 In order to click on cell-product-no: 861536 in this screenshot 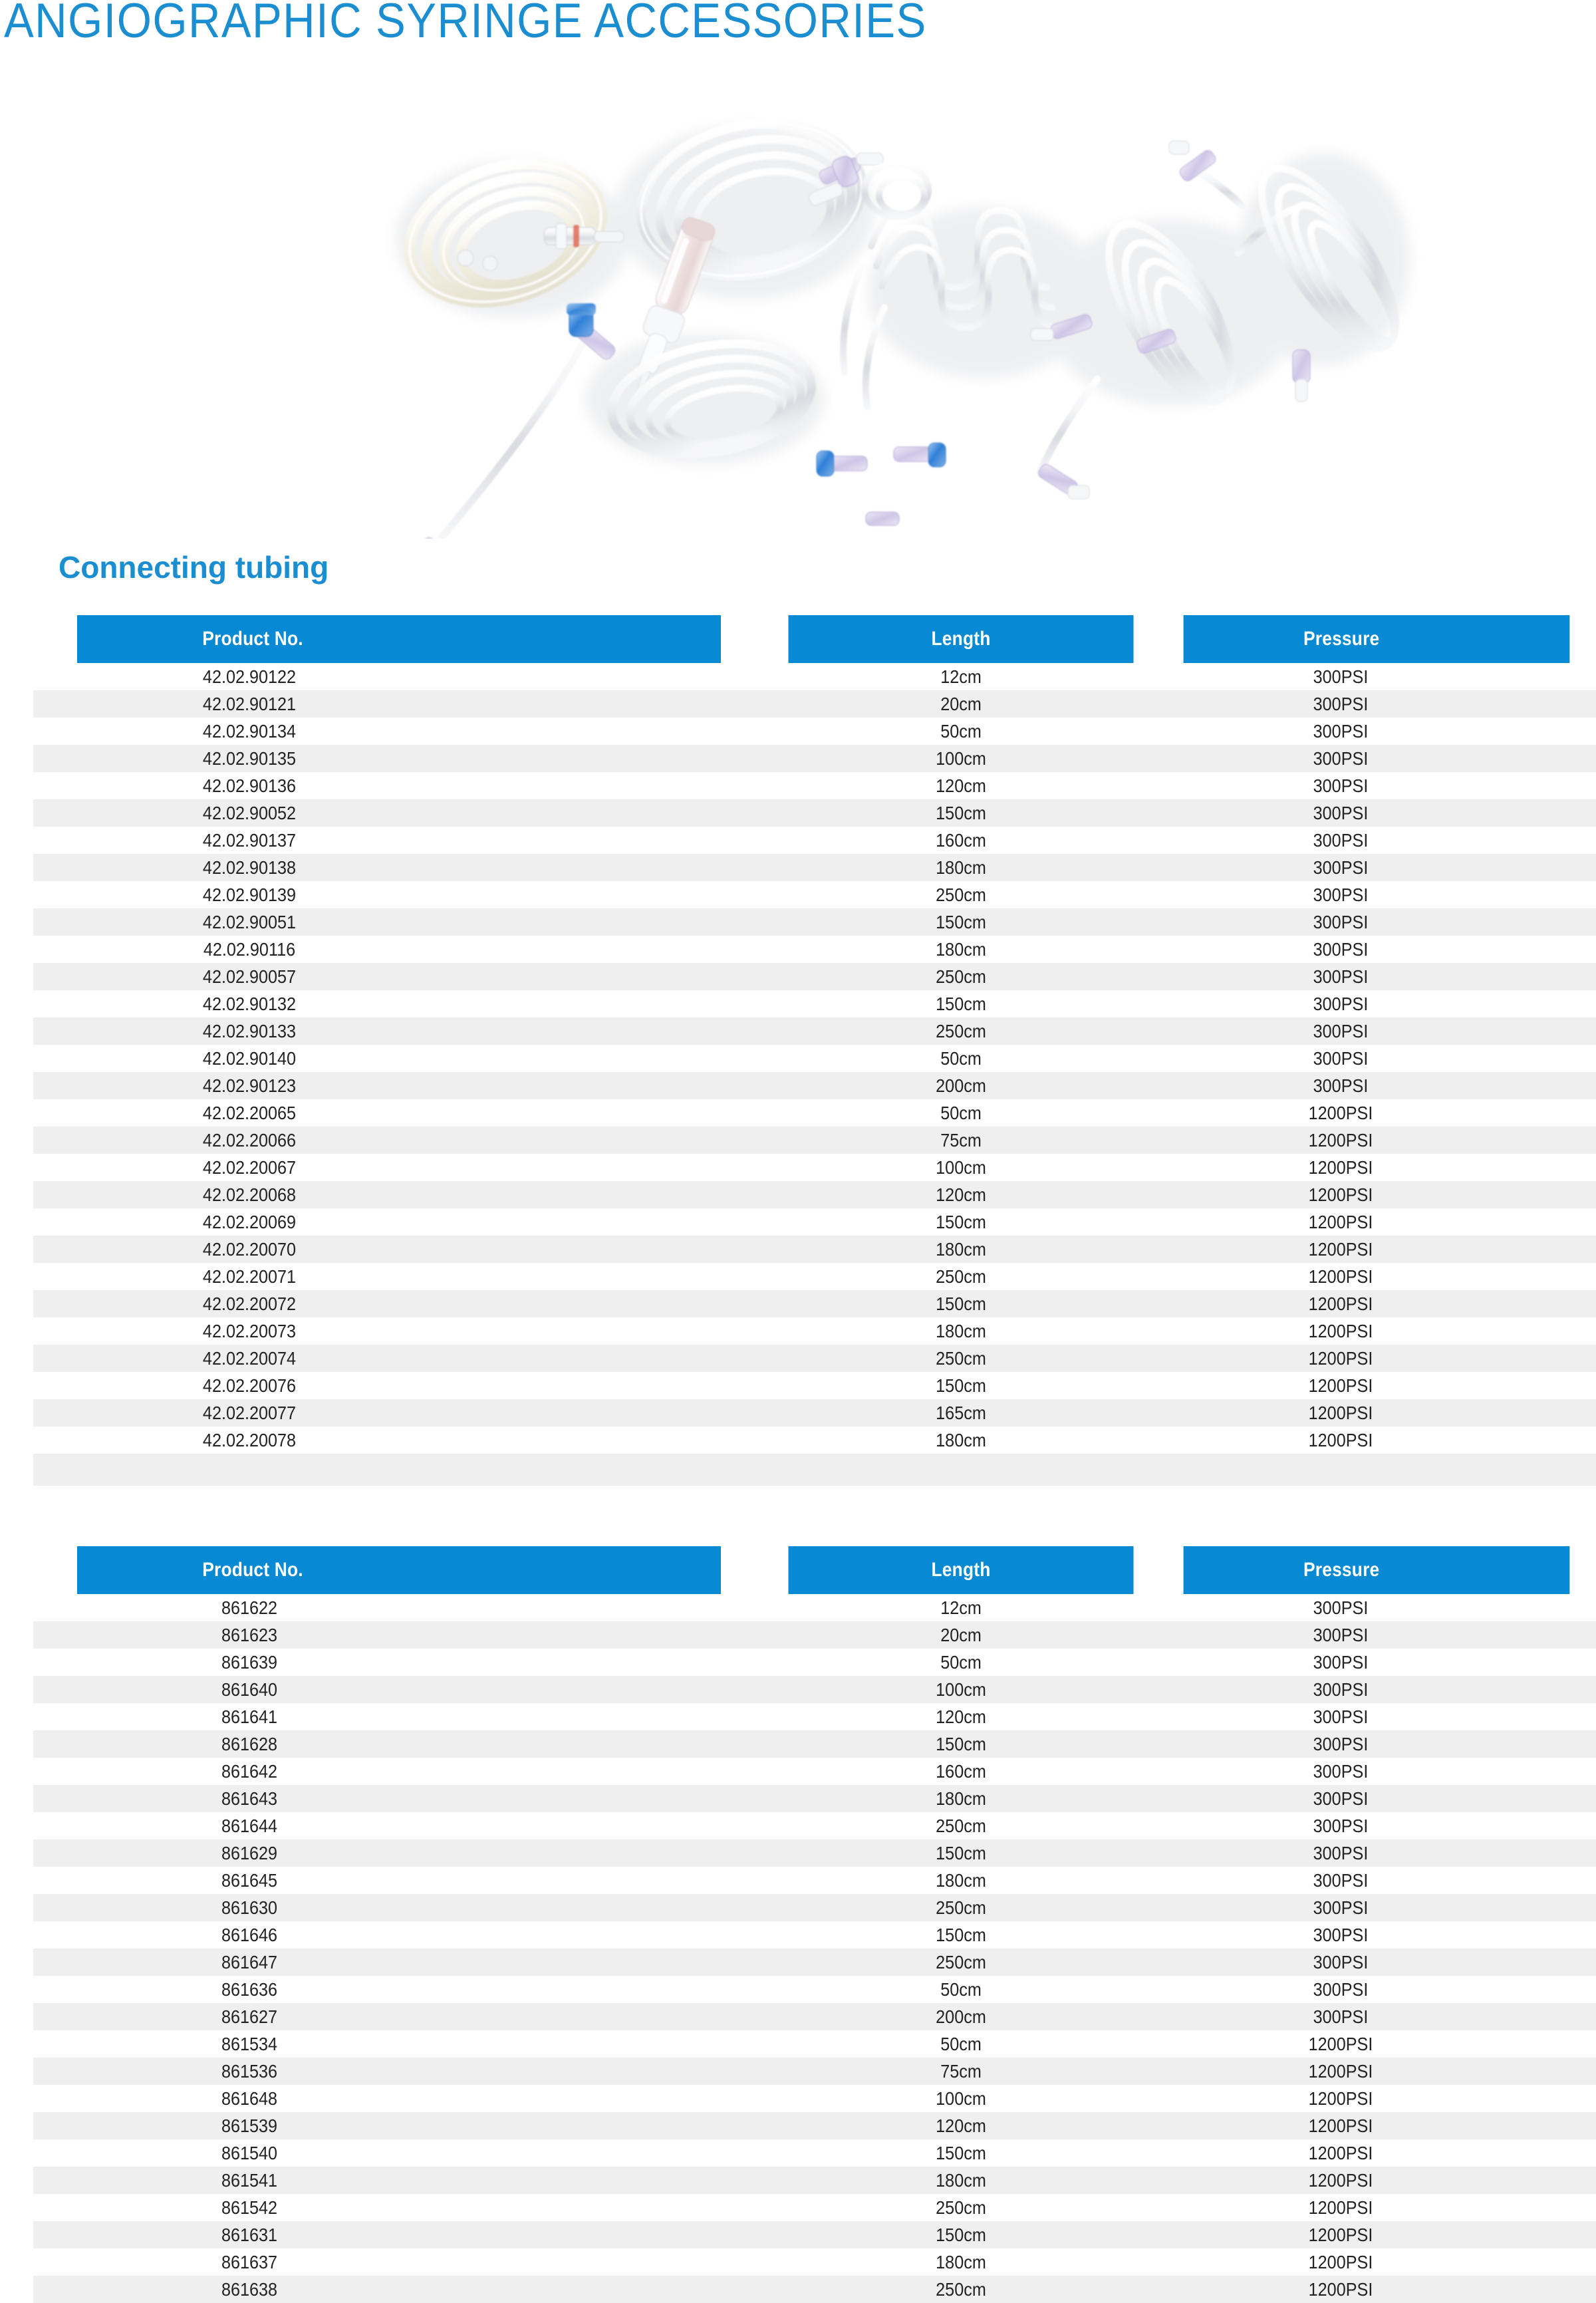, I will do `click(249, 2071)`.